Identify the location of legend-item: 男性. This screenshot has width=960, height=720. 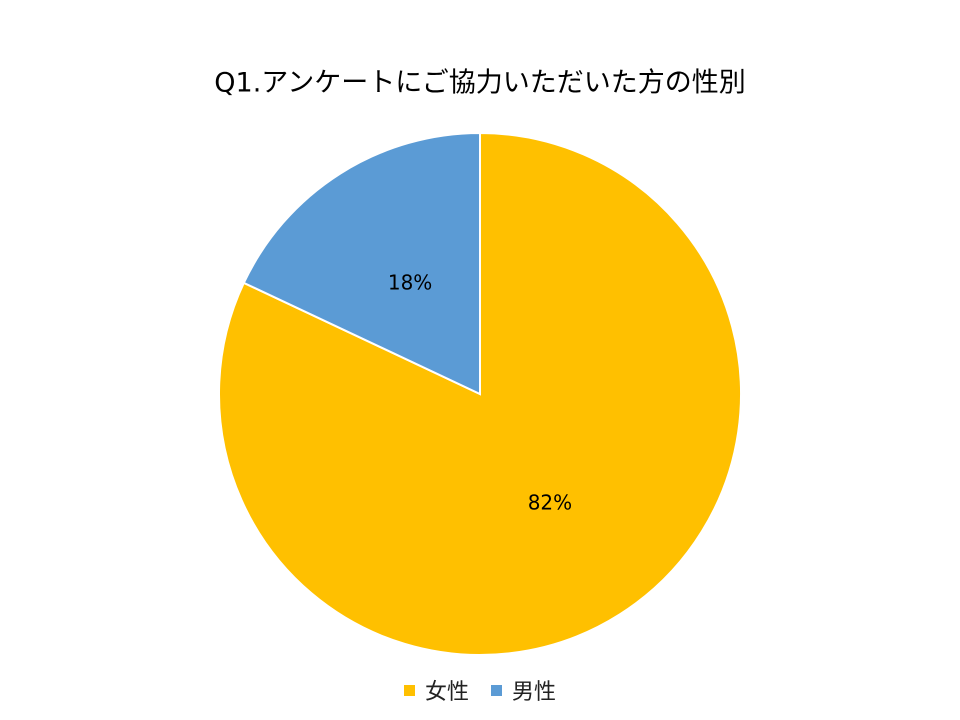
(523, 690).